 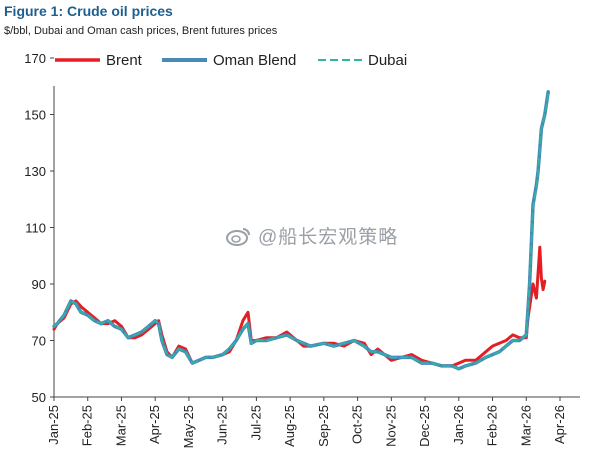 I want to click on x-tick-label: Mar-25, so click(x=120, y=425).